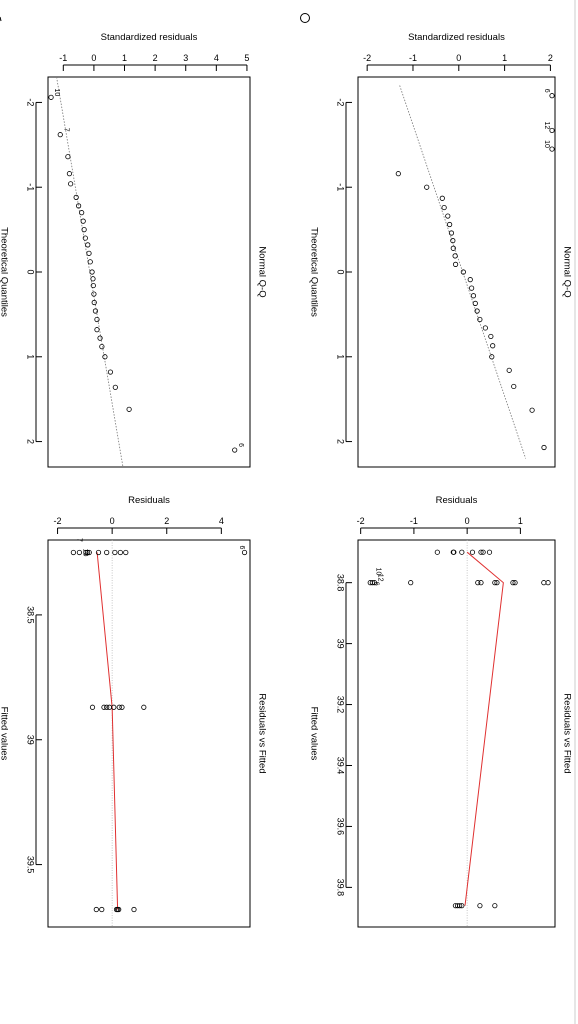 The width and height of the screenshot is (578, 1024). What do you see at coordinates (65, 130) in the screenshot?
I see `point-label: 7` at bounding box center [65, 130].